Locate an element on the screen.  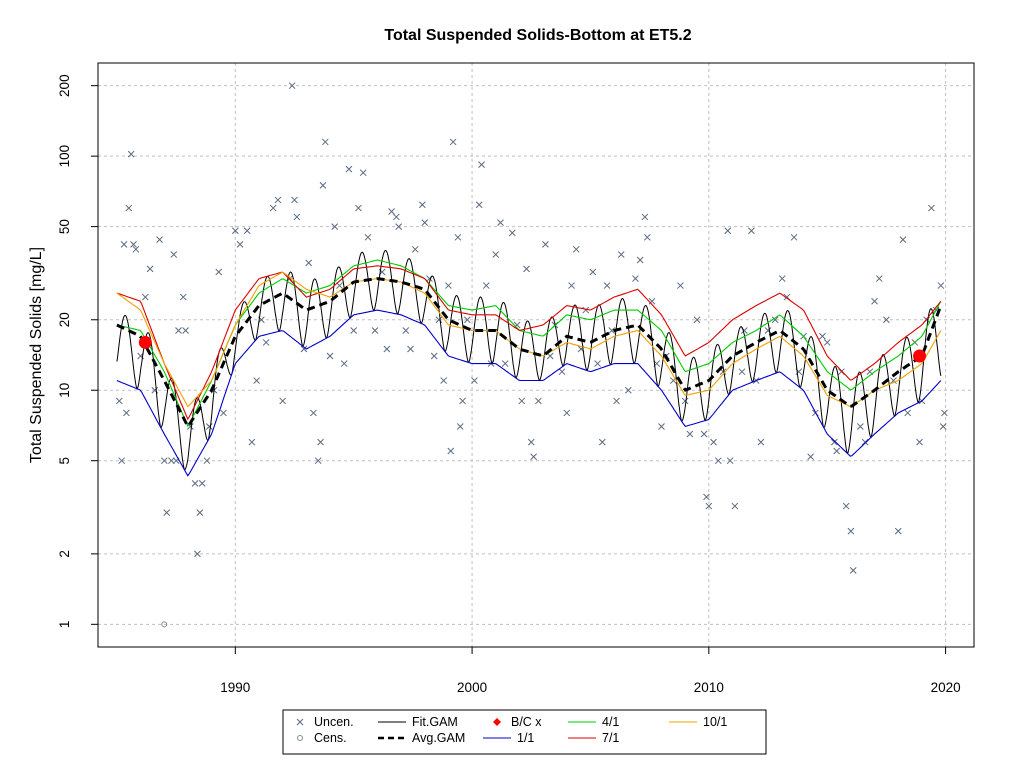
y-tick-label: 5 is located at coordinates (64, 461).